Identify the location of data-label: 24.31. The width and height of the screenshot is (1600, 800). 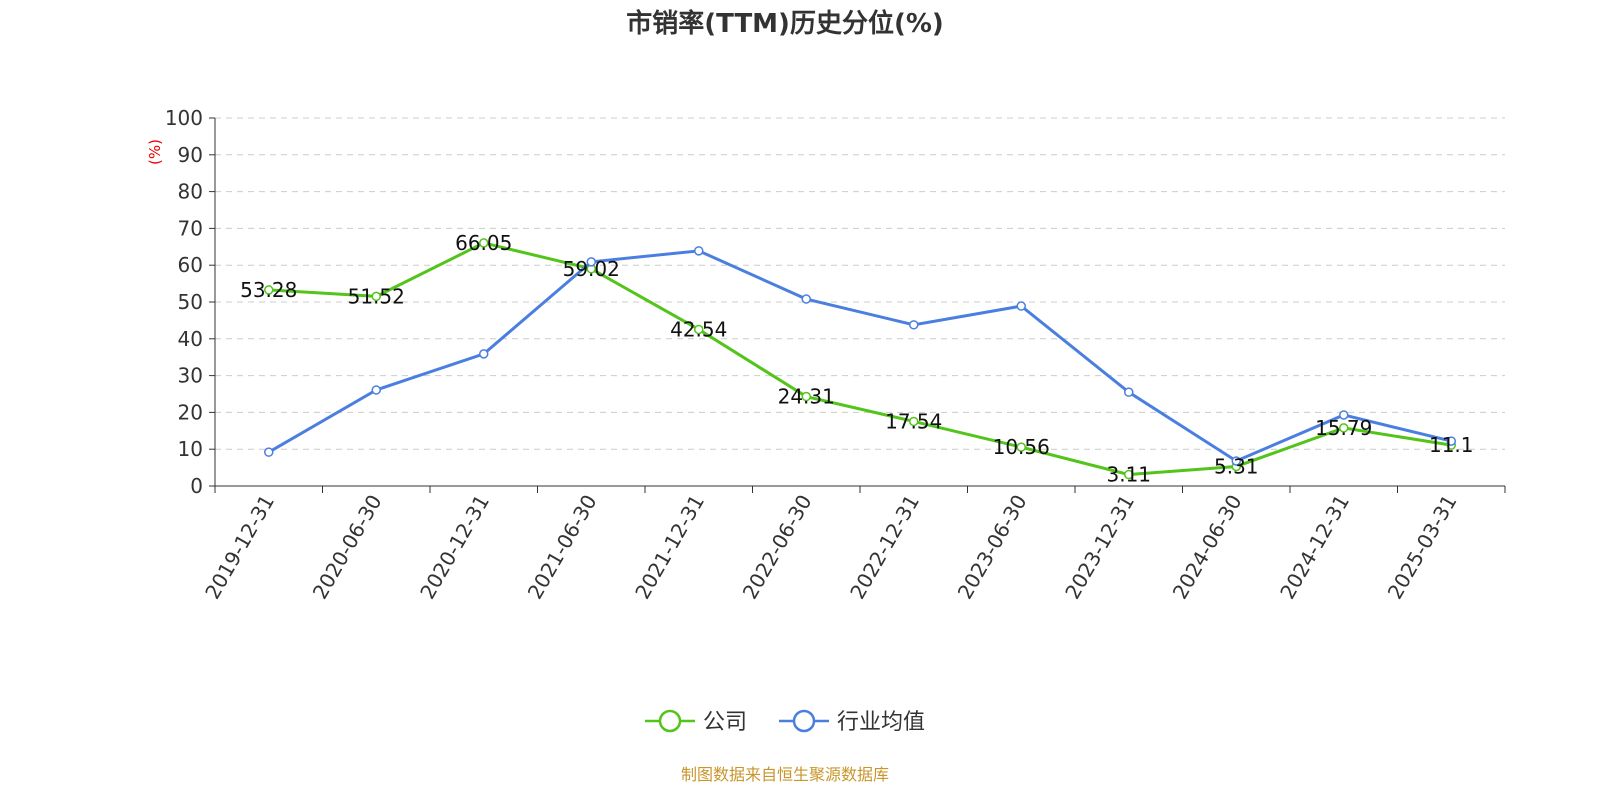
(806, 397).